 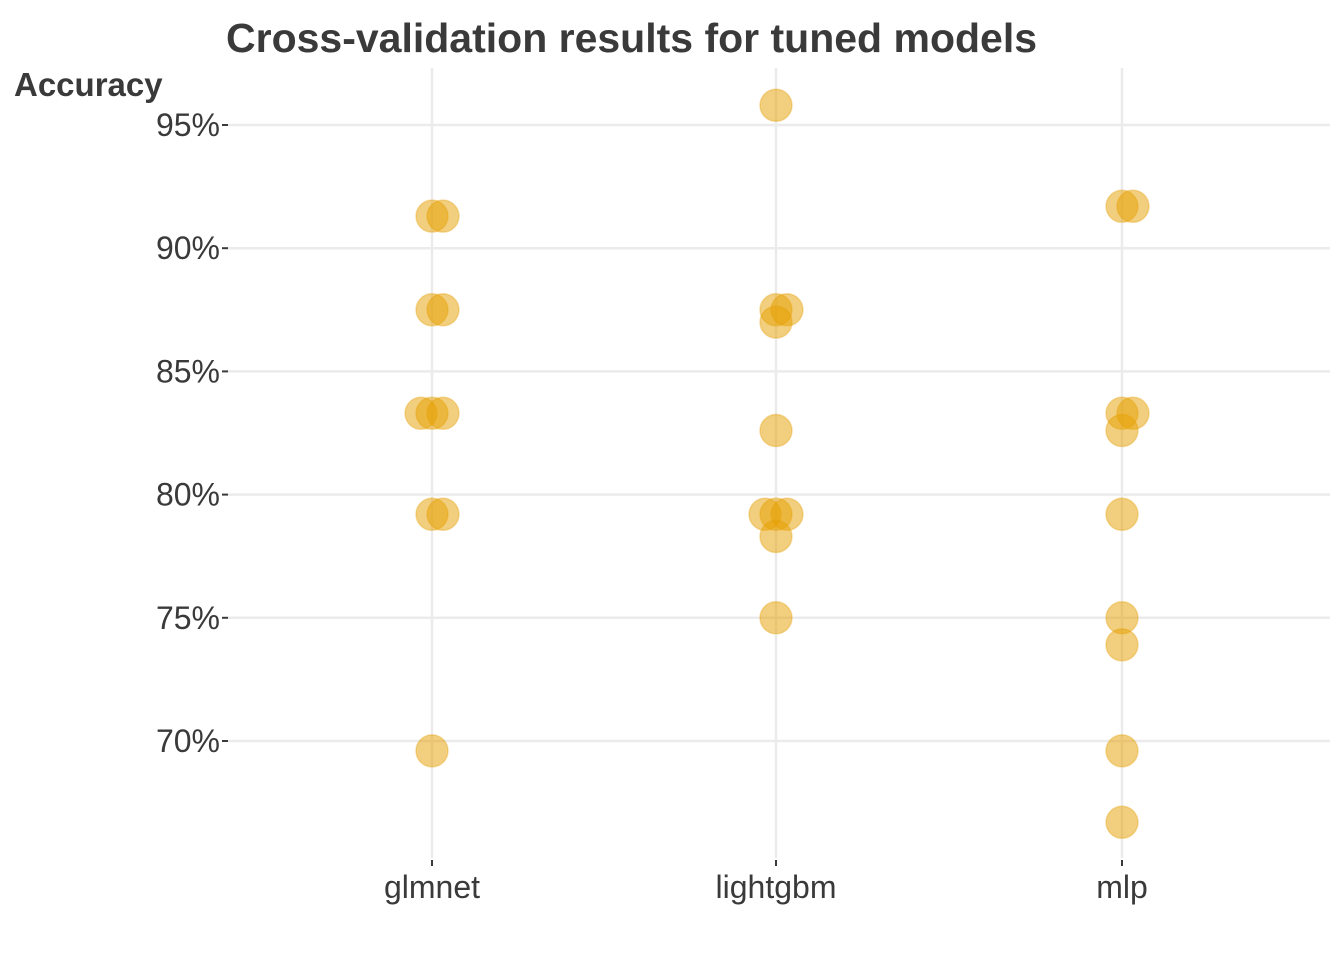 What do you see at coordinates (188, 495) in the screenshot?
I see `y-tick-label: 80%` at bounding box center [188, 495].